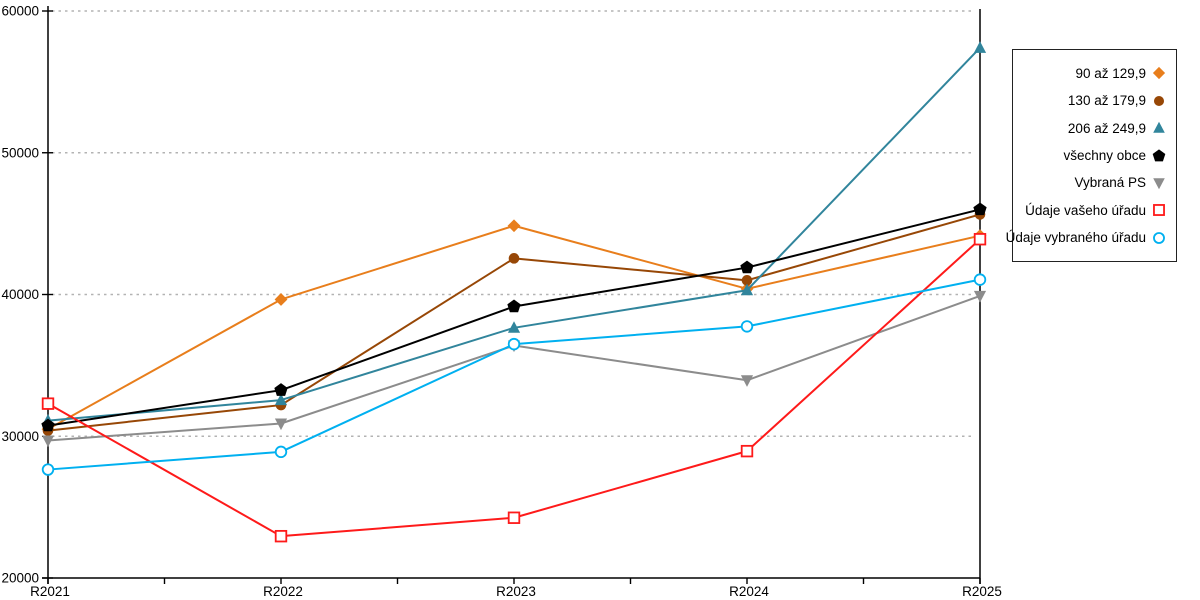 The height and width of the screenshot is (600, 1200). I want to click on legend-item-label: všechny obce, so click(1104, 155).